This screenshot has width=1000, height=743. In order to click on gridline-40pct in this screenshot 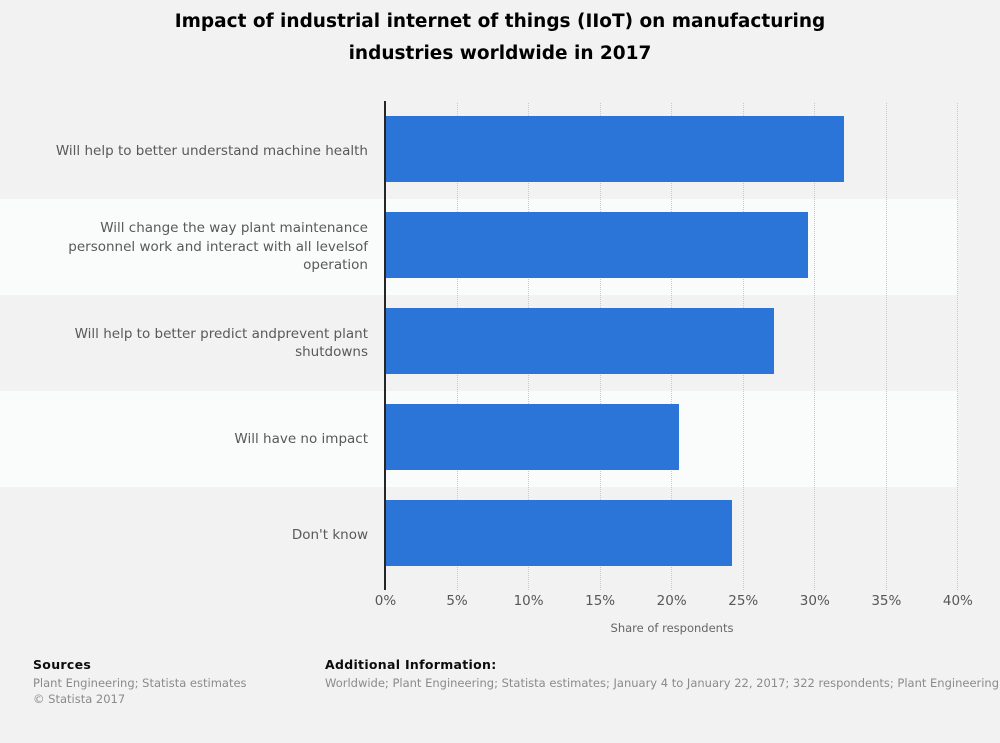, I will do `click(958, 346)`.